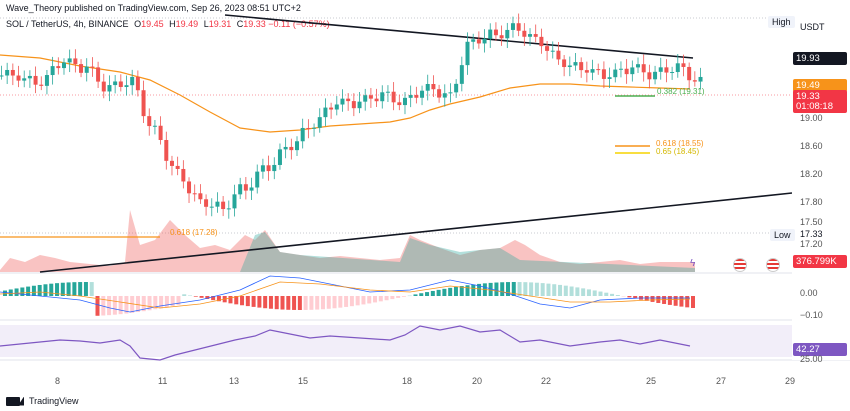 The image size is (850, 411). I want to click on volume-area, so click(347, 241).